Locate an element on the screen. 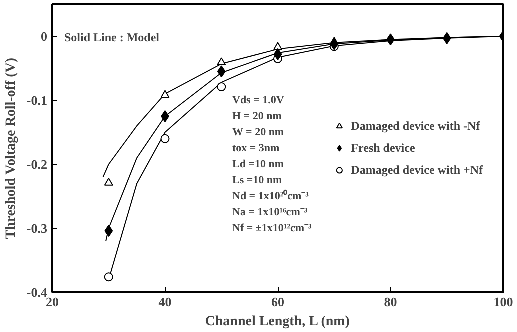 The width and height of the screenshot is (517, 332). x-tick-label: 80 is located at coordinates (391, 302).